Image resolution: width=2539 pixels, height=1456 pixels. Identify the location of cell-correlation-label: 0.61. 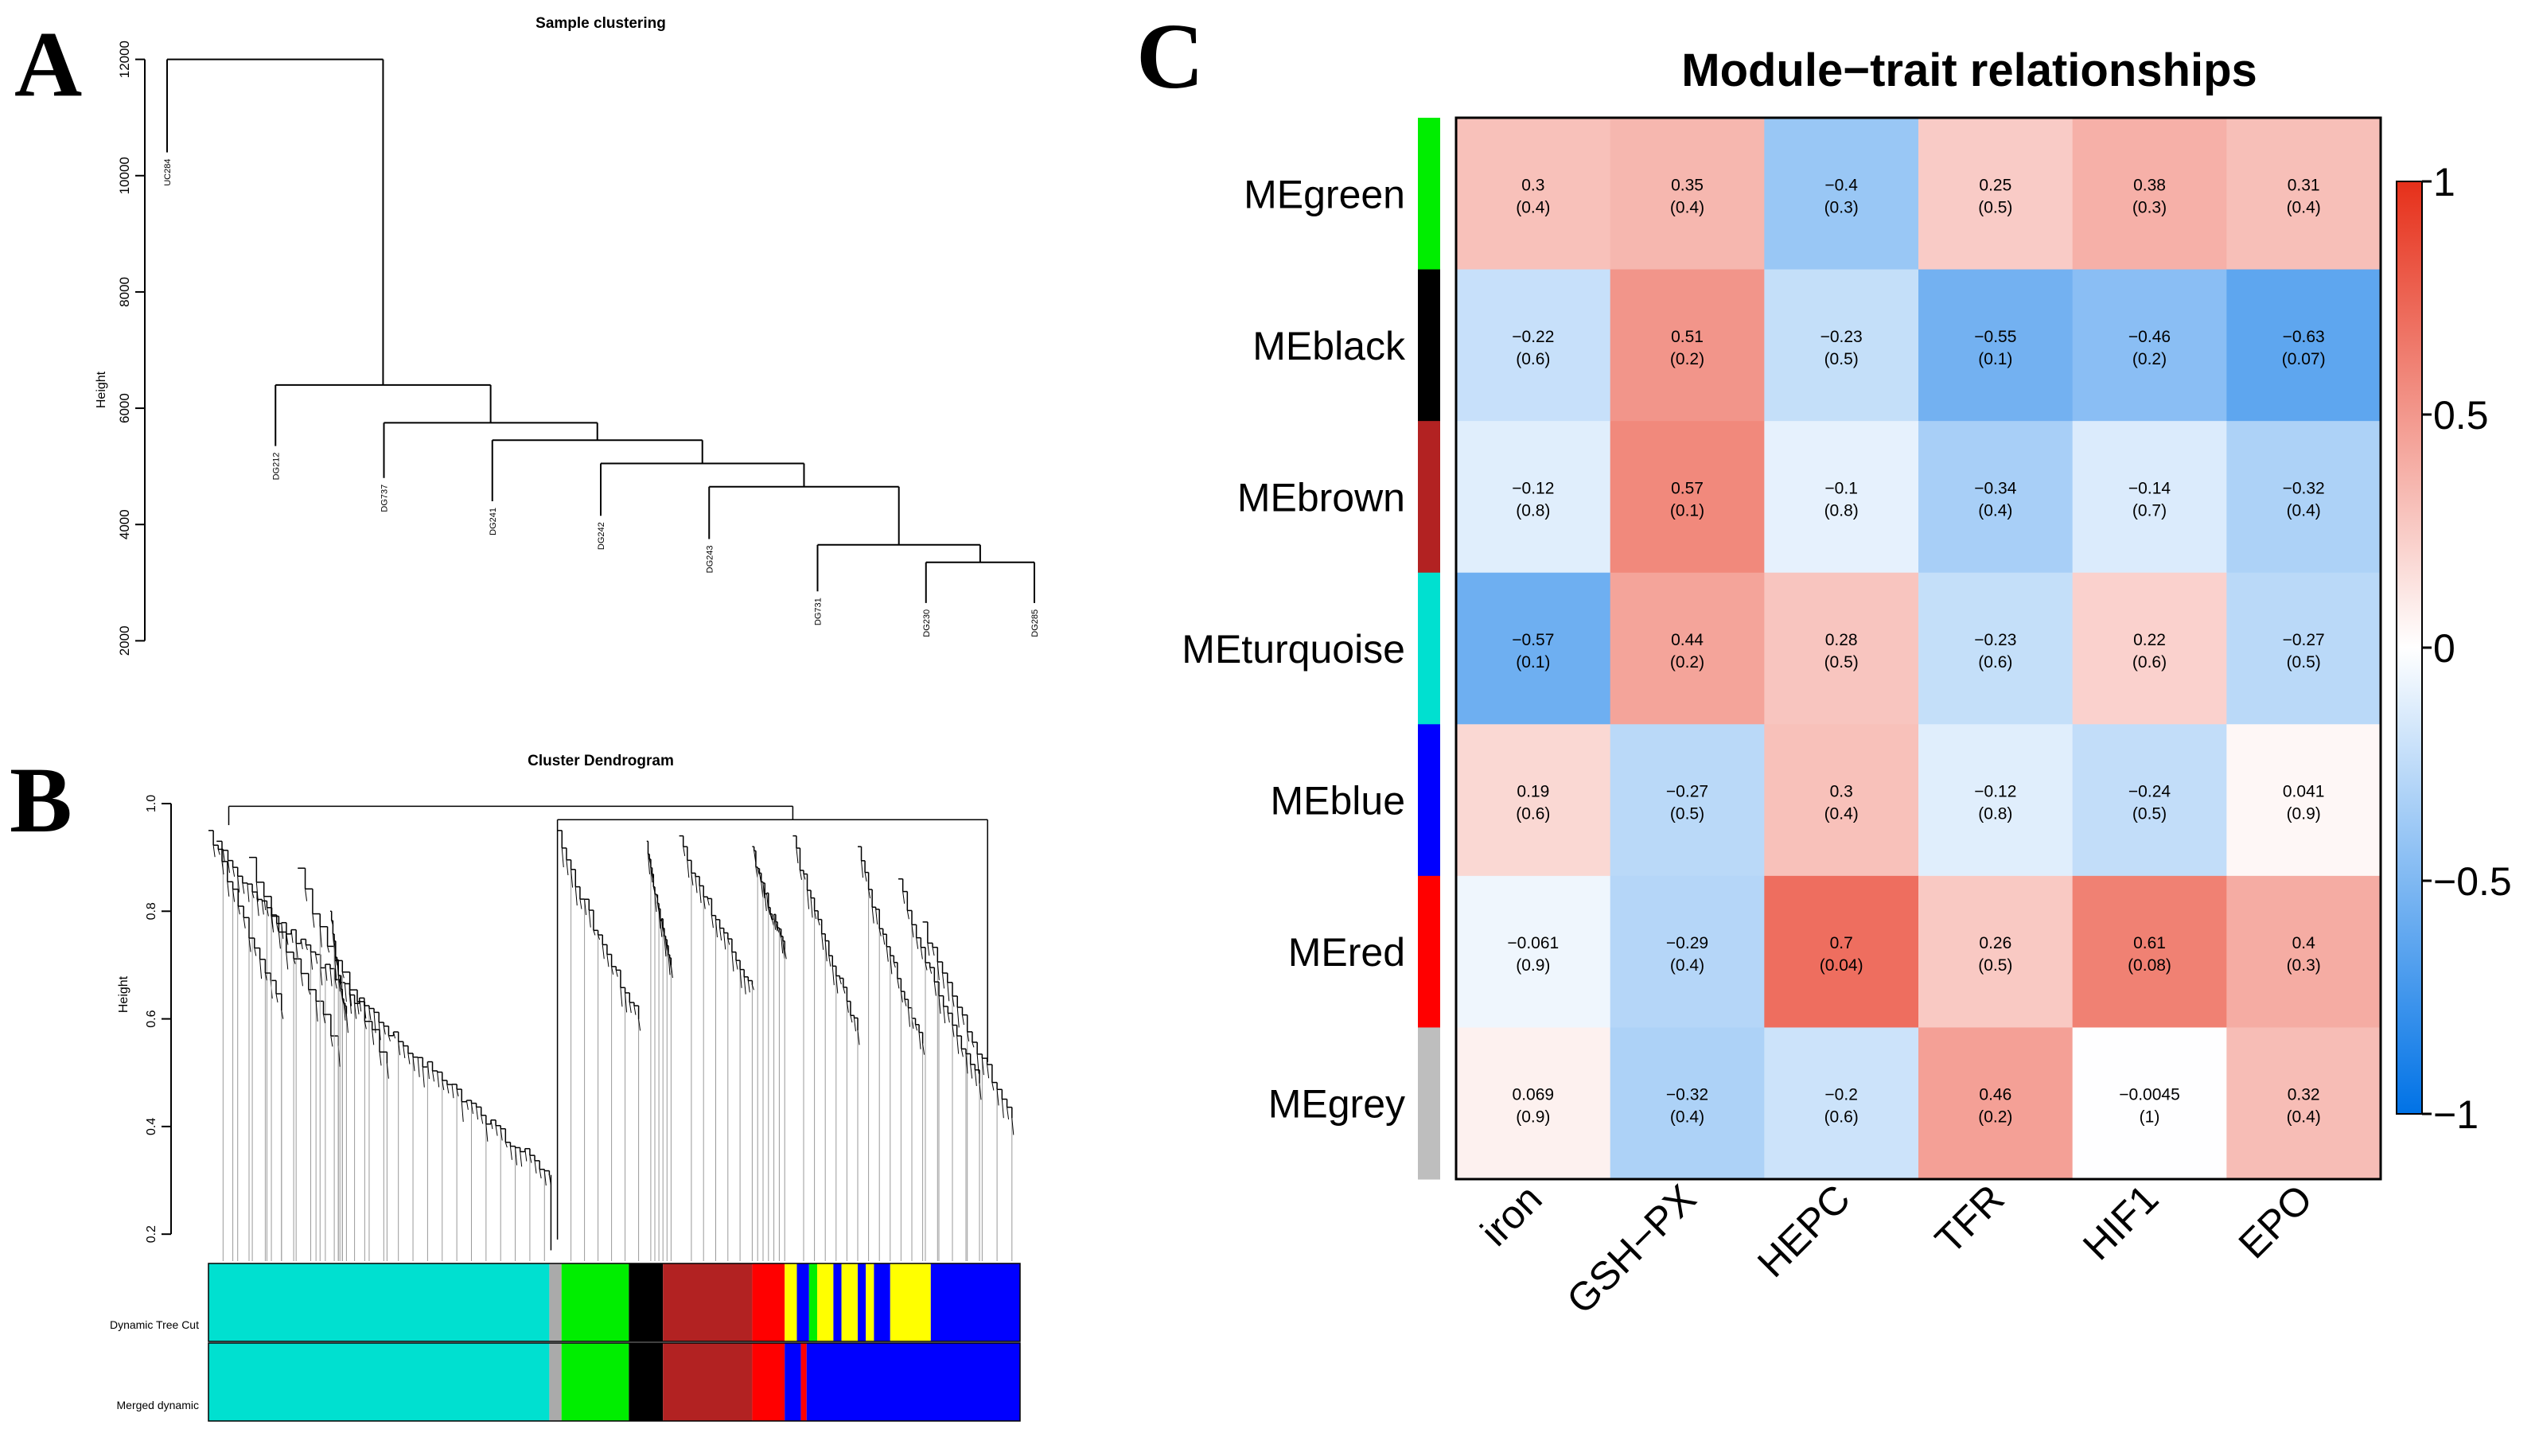
(2149, 943).